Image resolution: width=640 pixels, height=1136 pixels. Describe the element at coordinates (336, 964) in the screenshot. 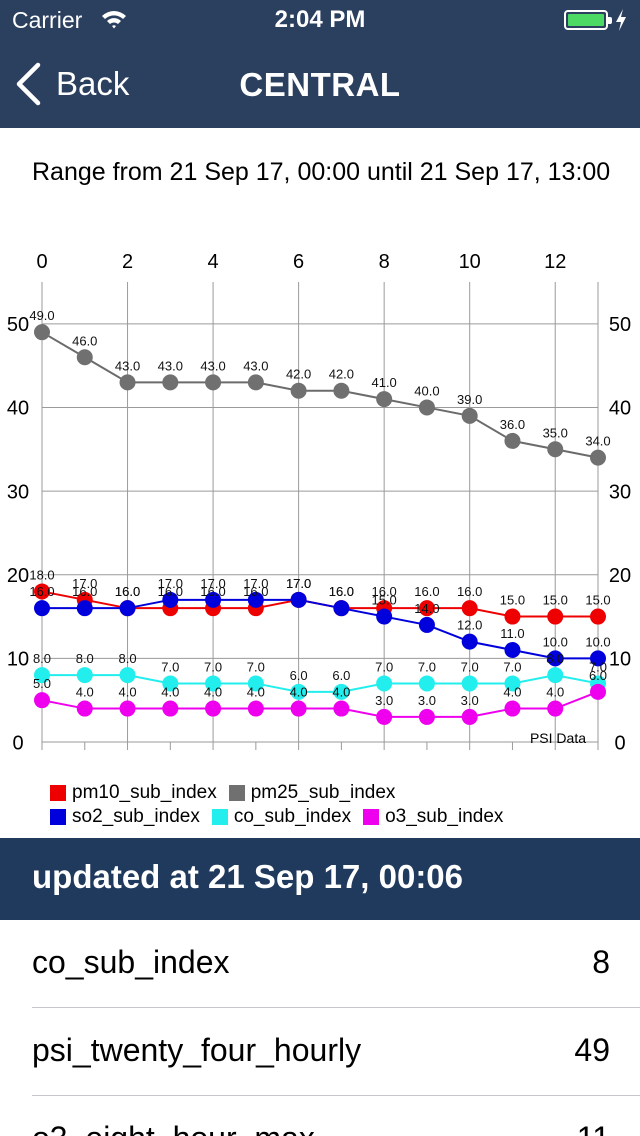

I see `list-item: co_sub_index 8` at that location.